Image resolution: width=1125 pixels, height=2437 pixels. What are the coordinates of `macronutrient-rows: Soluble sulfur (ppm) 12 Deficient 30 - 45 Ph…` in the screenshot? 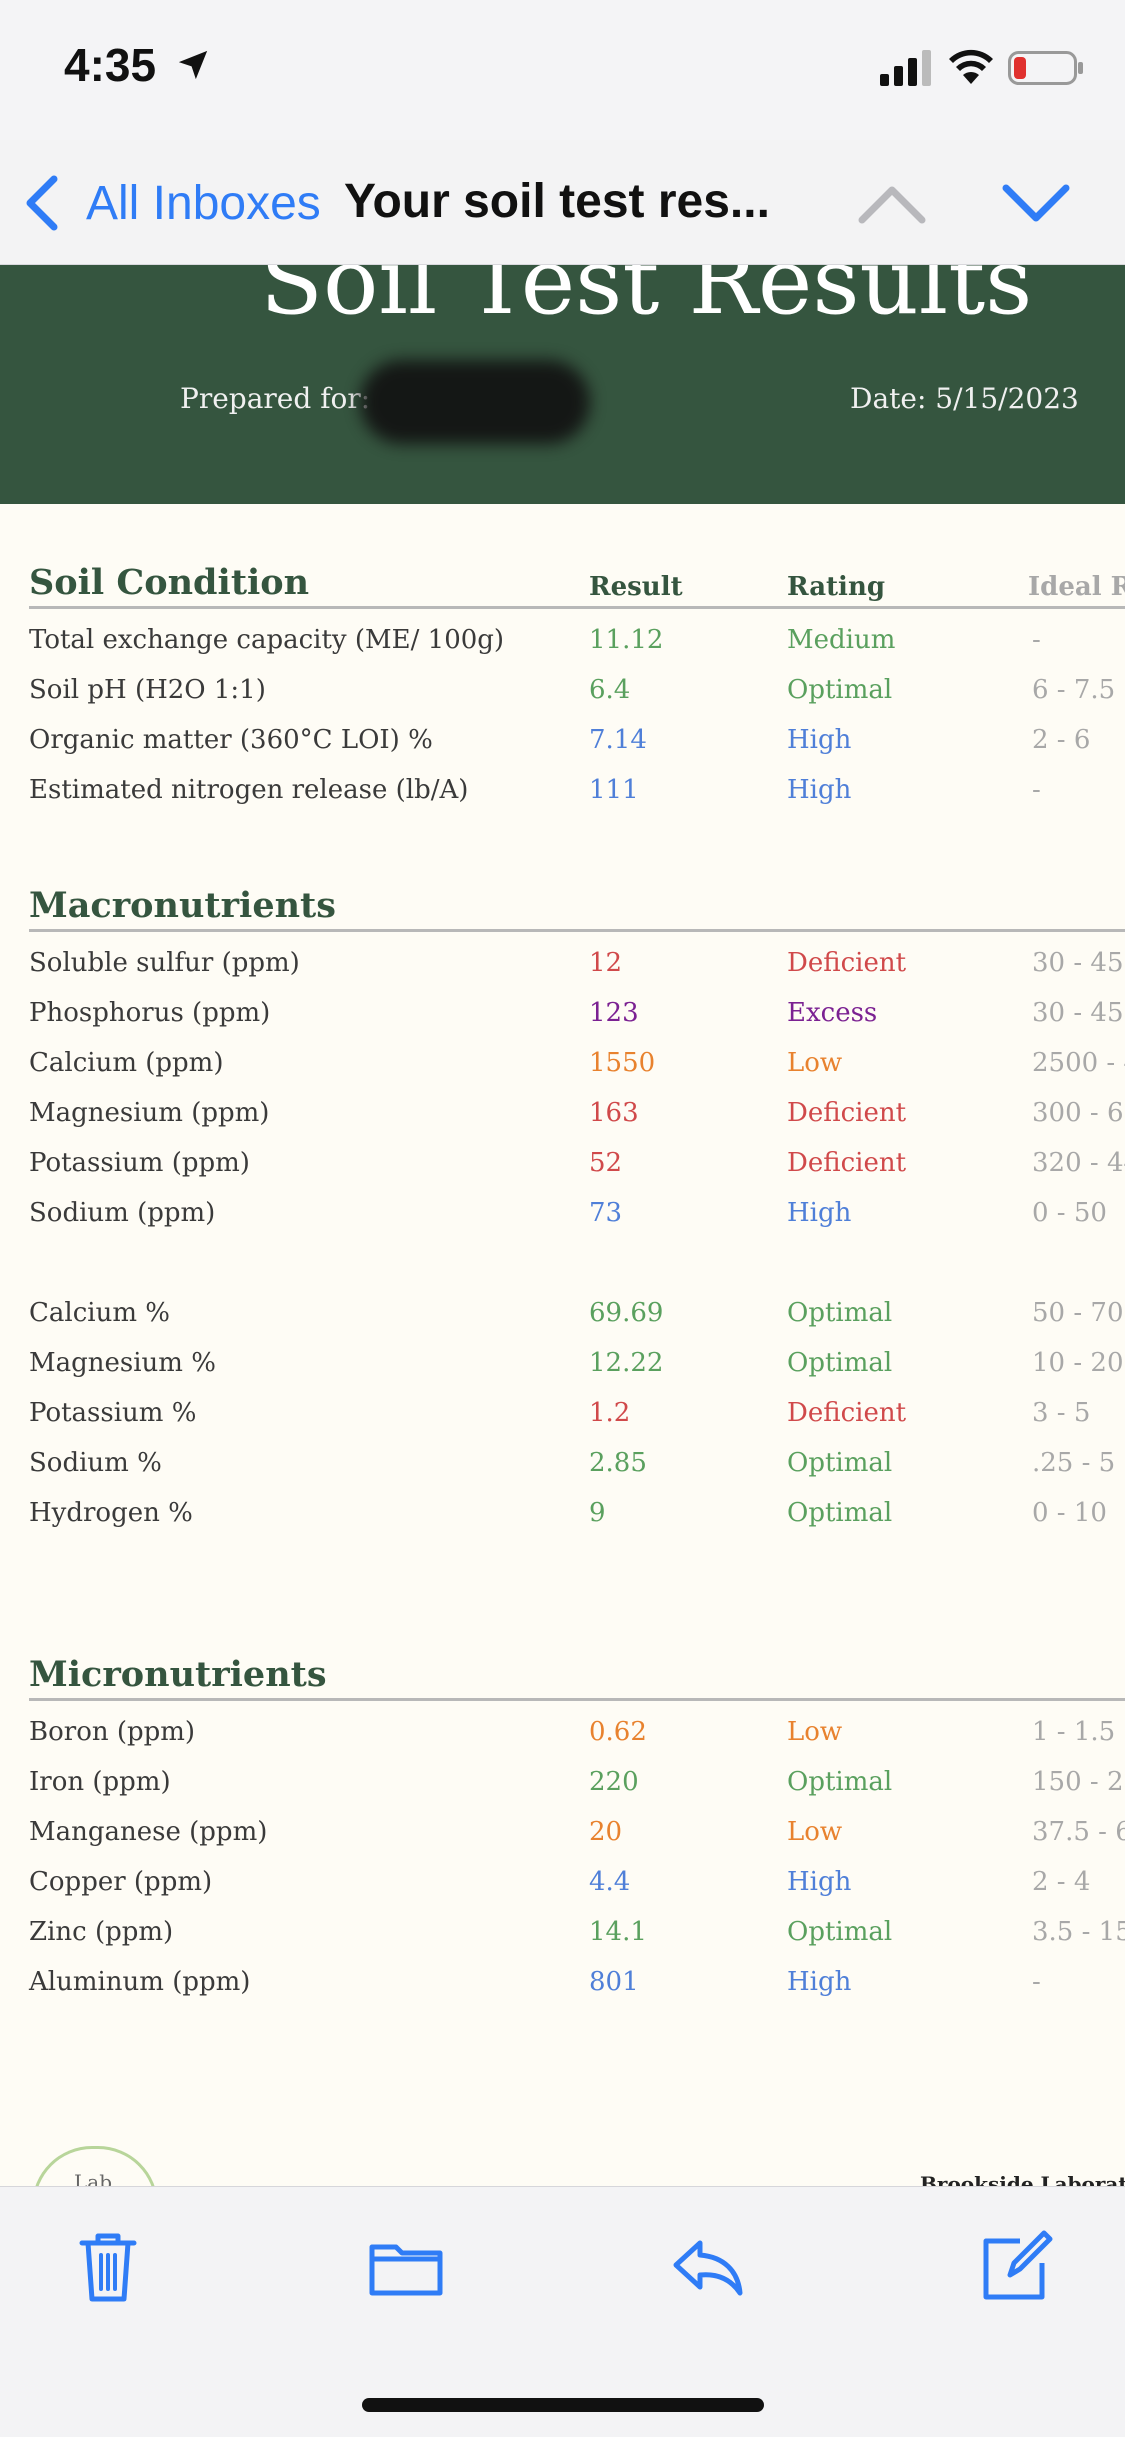 It's located at (577, 1086).